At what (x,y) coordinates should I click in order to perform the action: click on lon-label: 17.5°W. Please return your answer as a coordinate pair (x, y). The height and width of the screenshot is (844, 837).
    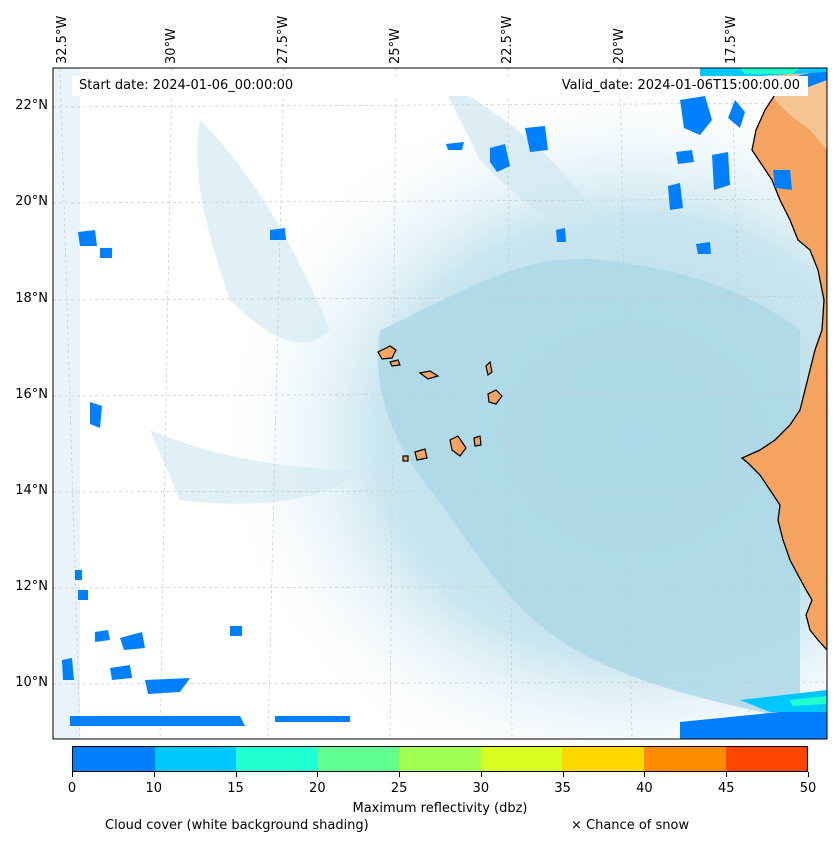
    Looking at the image, I should click on (731, 39).